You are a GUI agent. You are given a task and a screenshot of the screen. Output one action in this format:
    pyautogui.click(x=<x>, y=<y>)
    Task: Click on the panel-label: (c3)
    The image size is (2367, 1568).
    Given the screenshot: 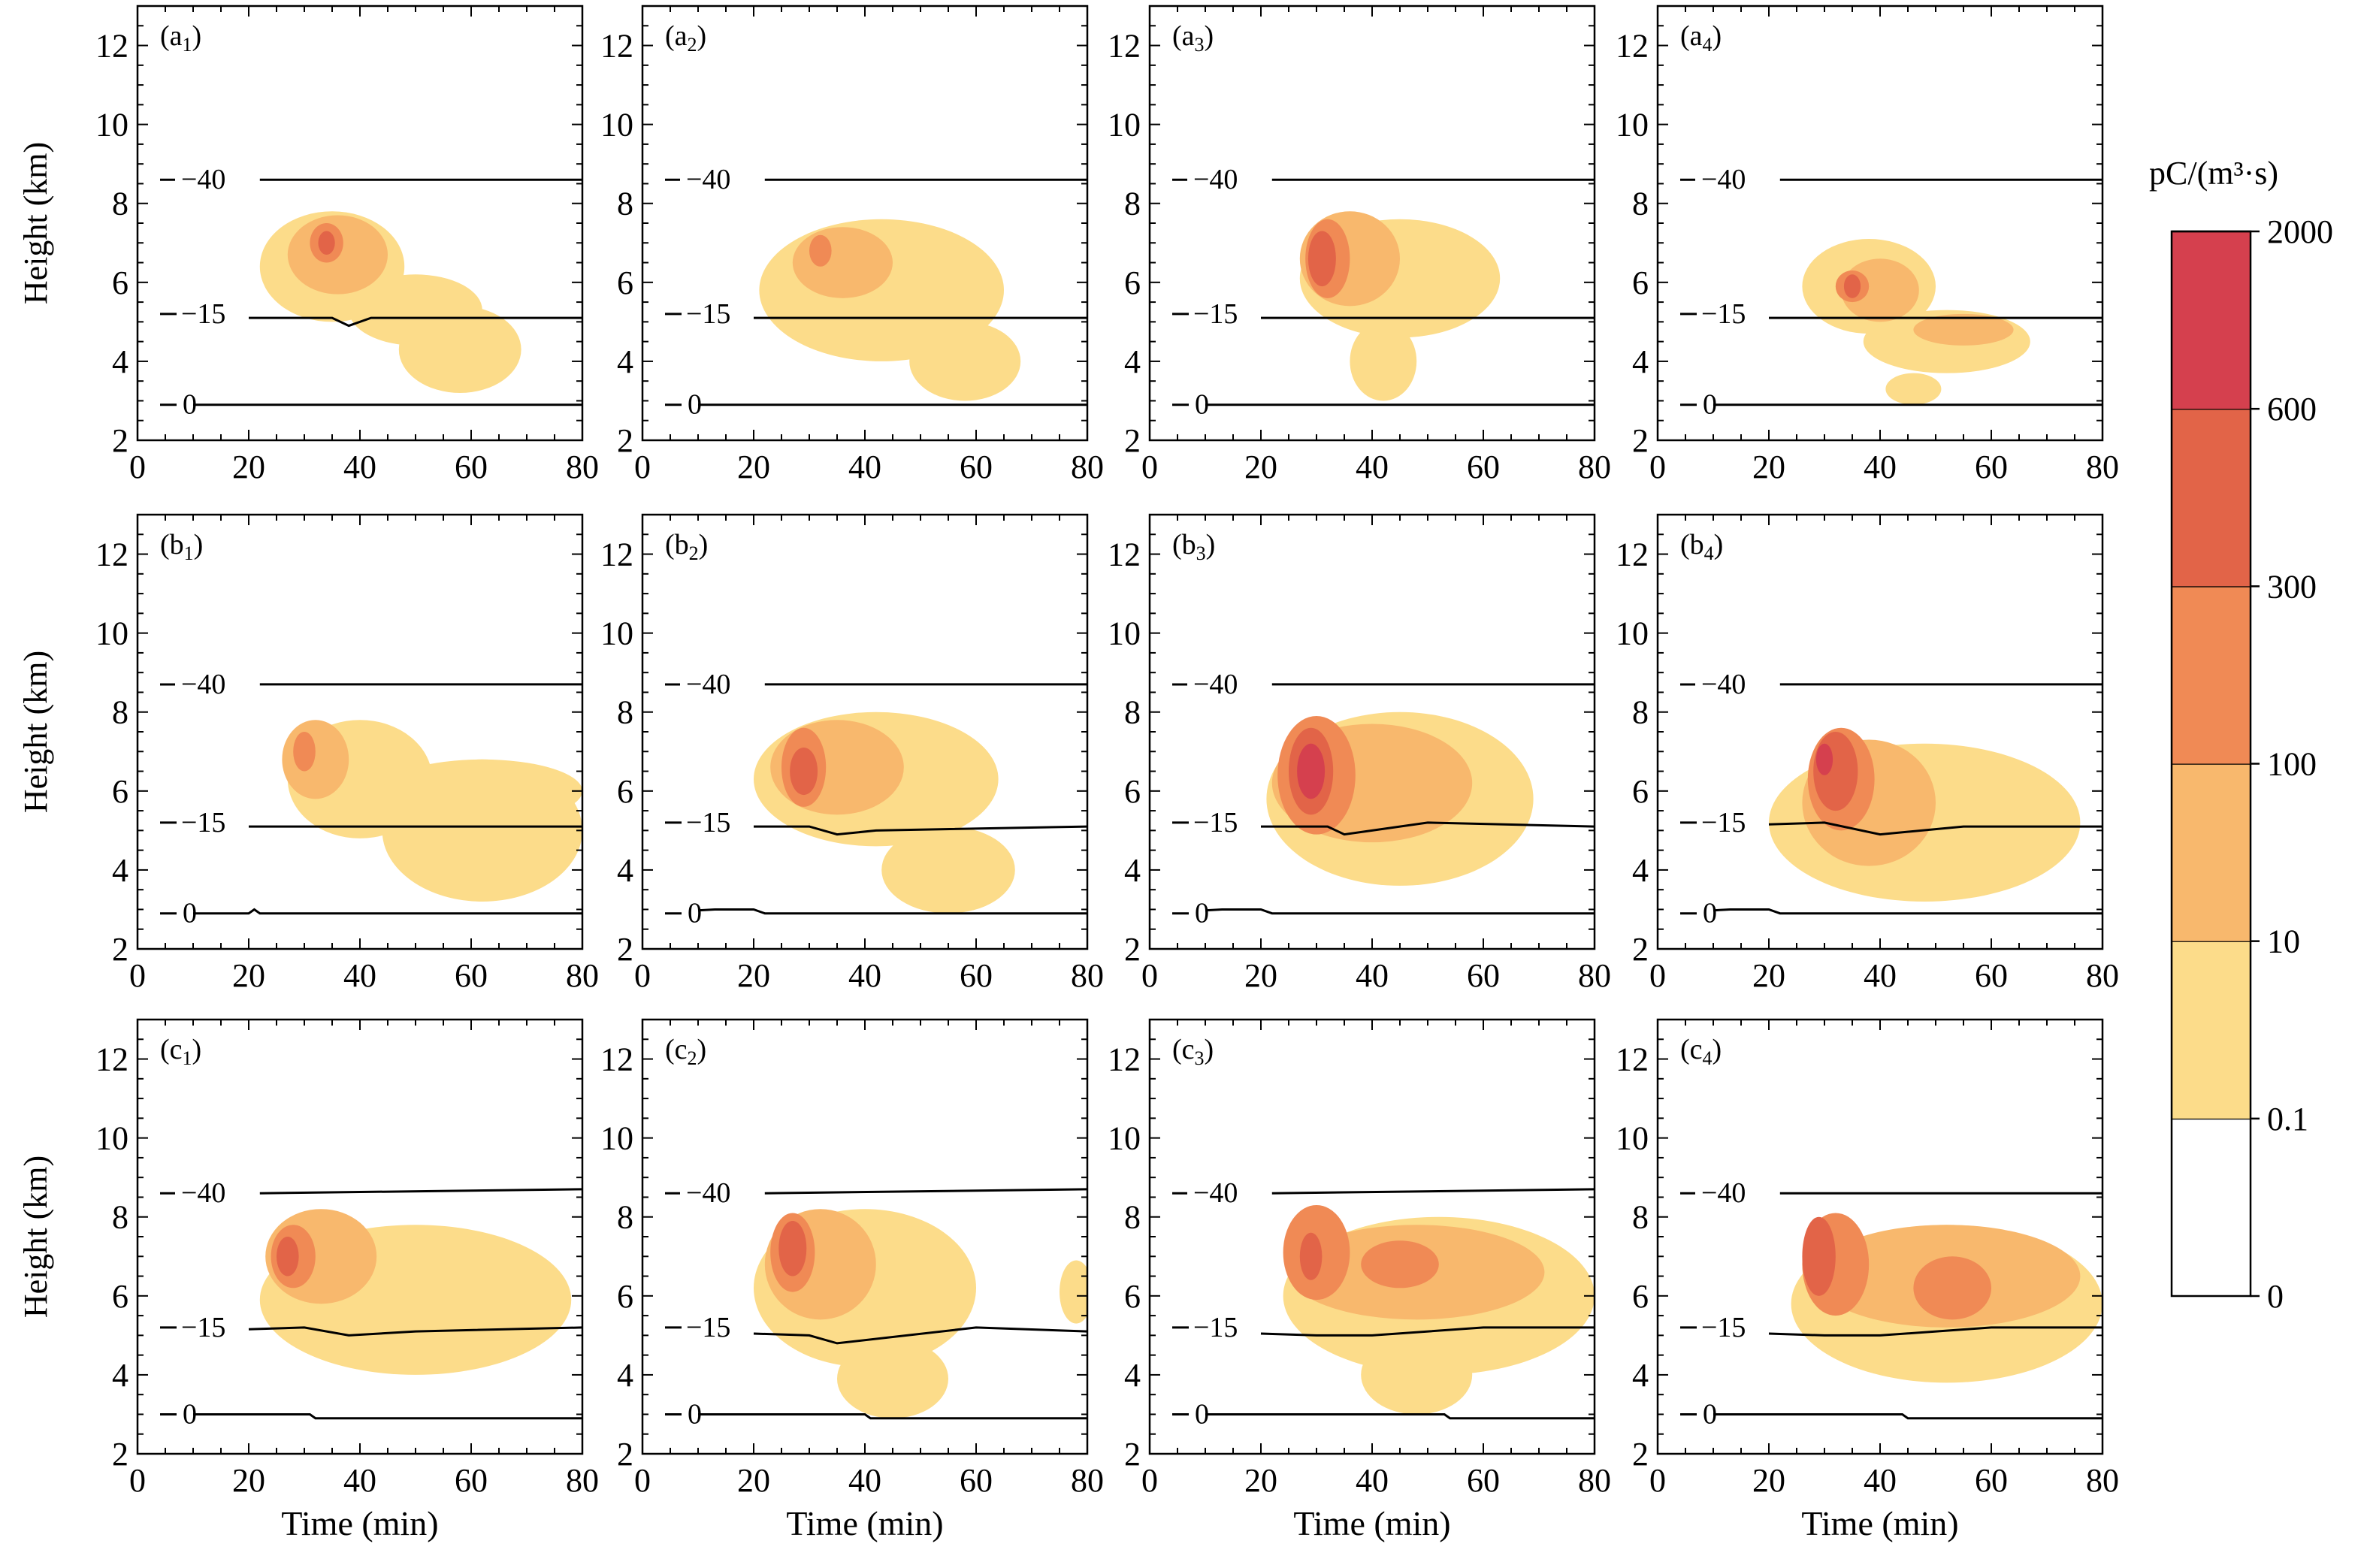 What is the action you would take?
    pyautogui.click(x=1193, y=1051)
    